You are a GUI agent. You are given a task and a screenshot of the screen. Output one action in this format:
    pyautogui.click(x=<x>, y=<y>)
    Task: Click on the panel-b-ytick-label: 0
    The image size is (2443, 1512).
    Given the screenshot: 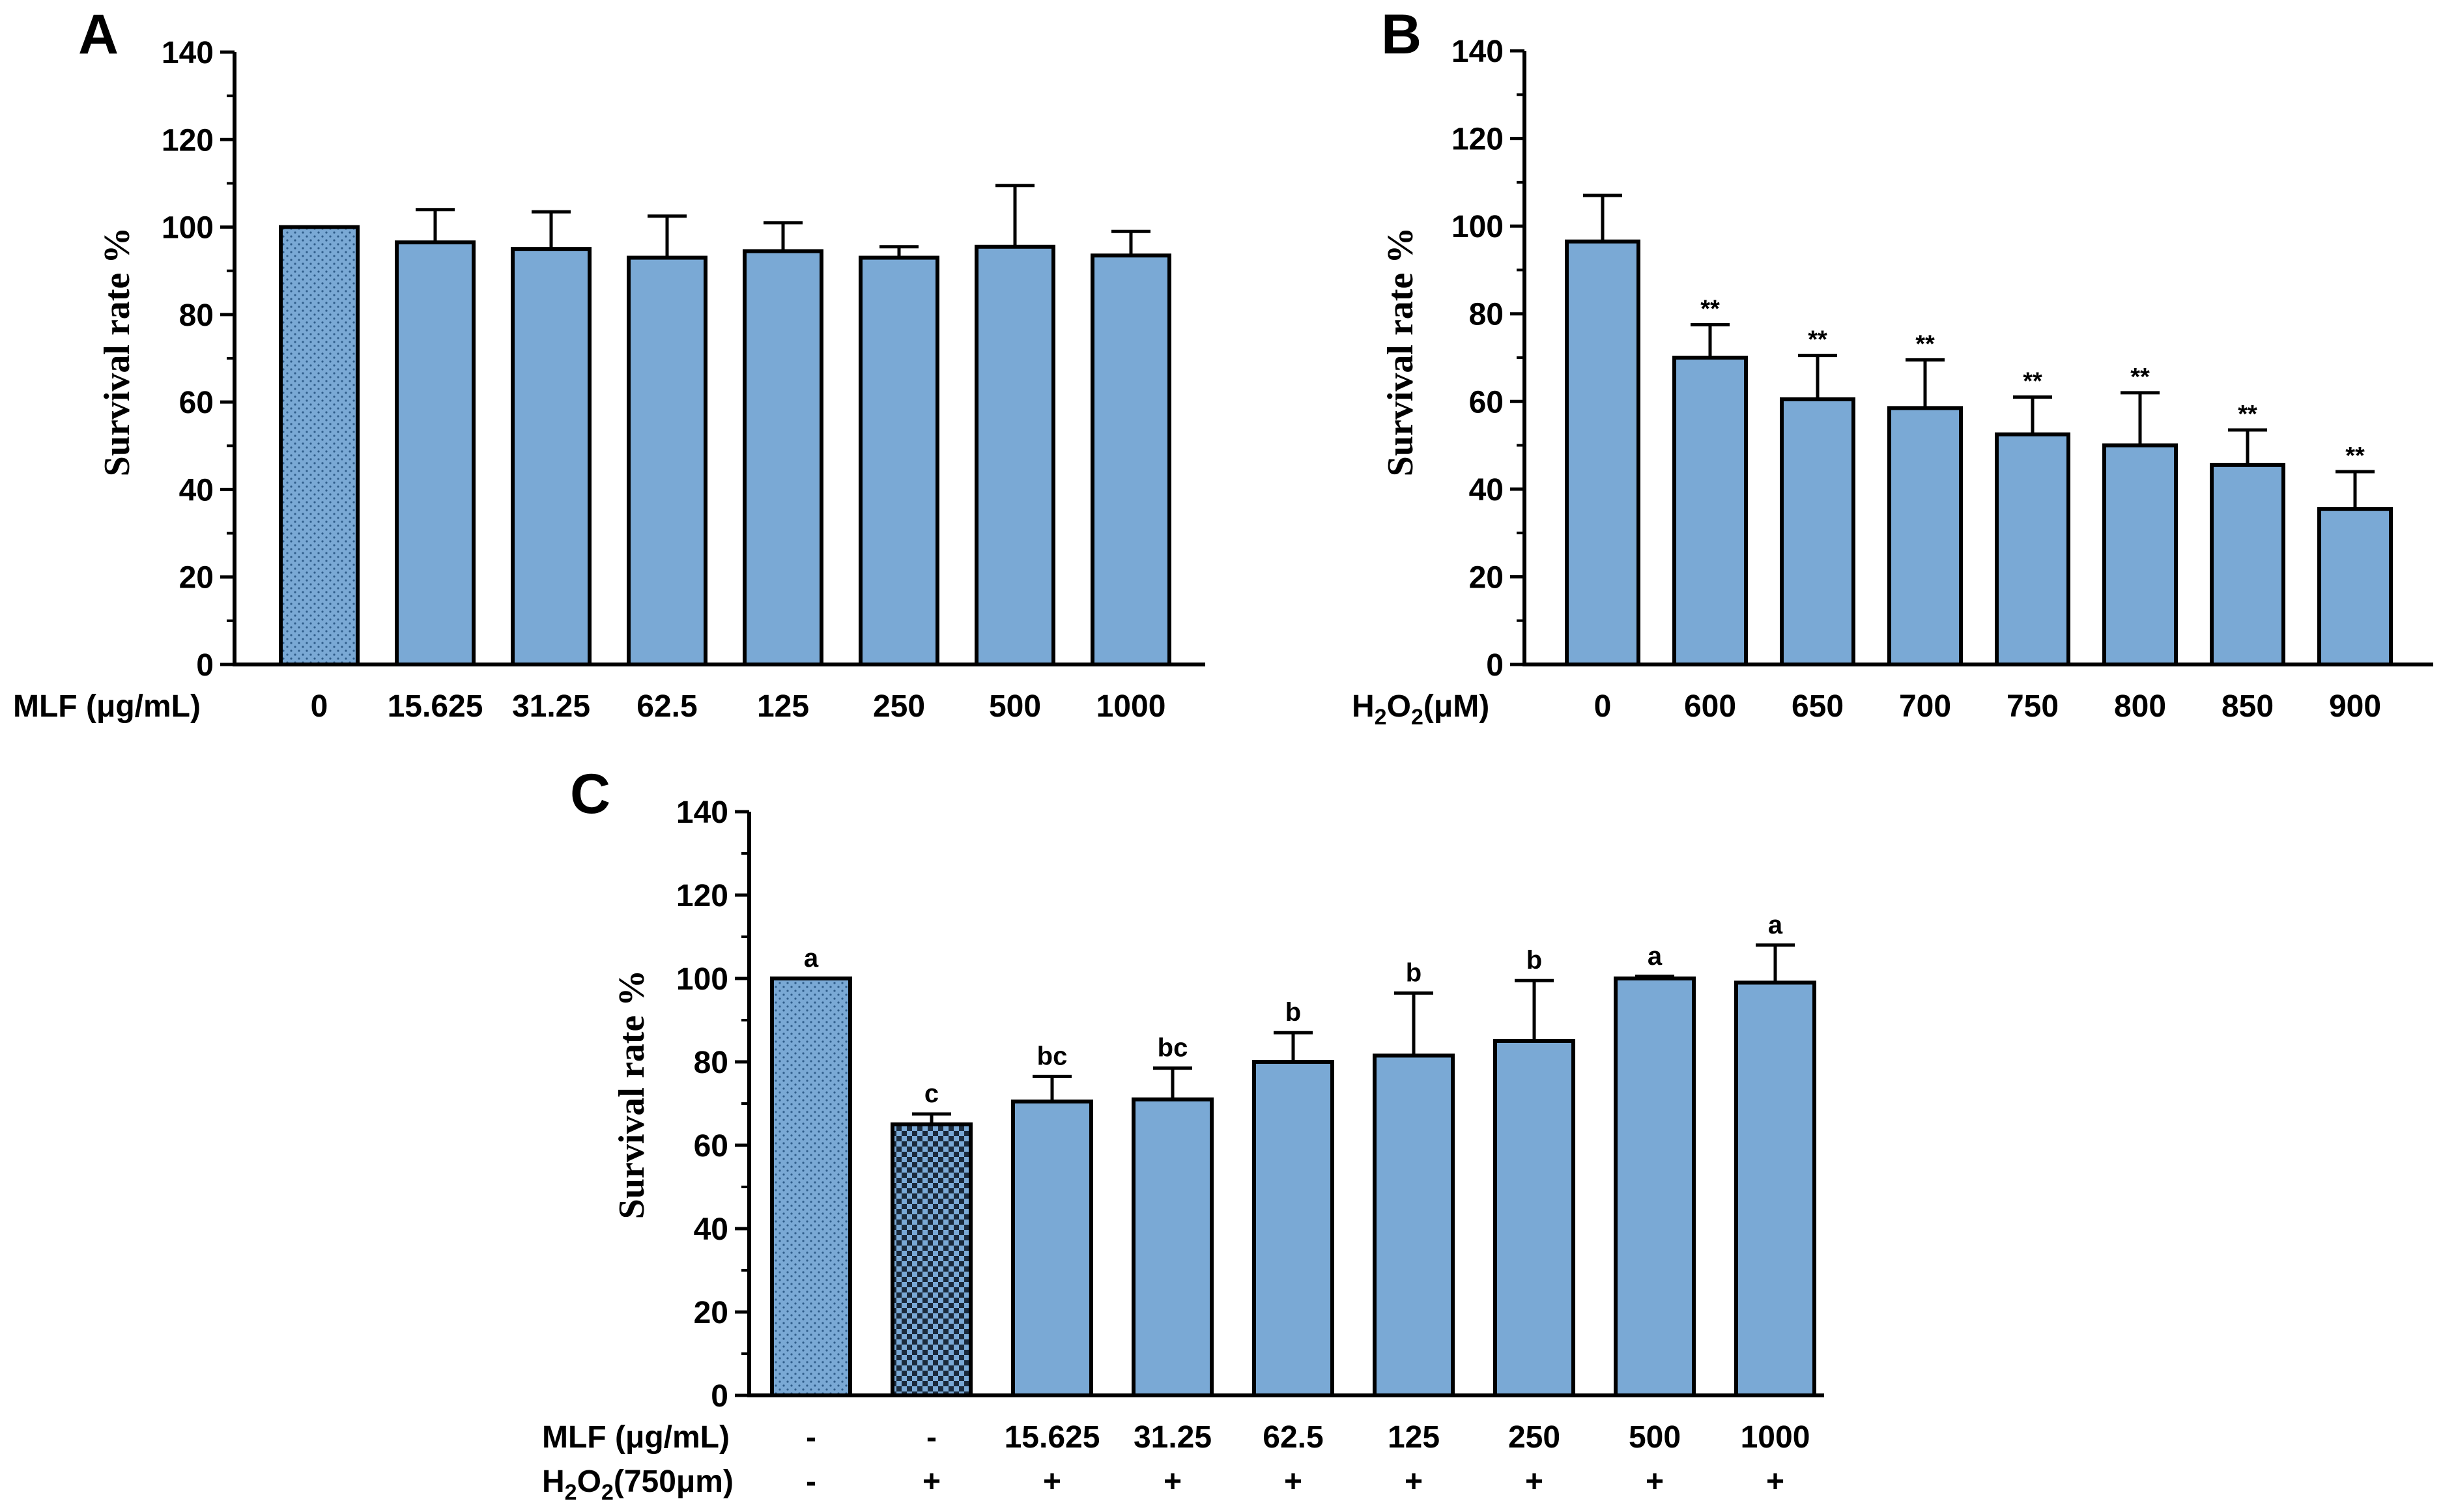 What is the action you would take?
    pyautogui.click(x=1495, y=665)
    